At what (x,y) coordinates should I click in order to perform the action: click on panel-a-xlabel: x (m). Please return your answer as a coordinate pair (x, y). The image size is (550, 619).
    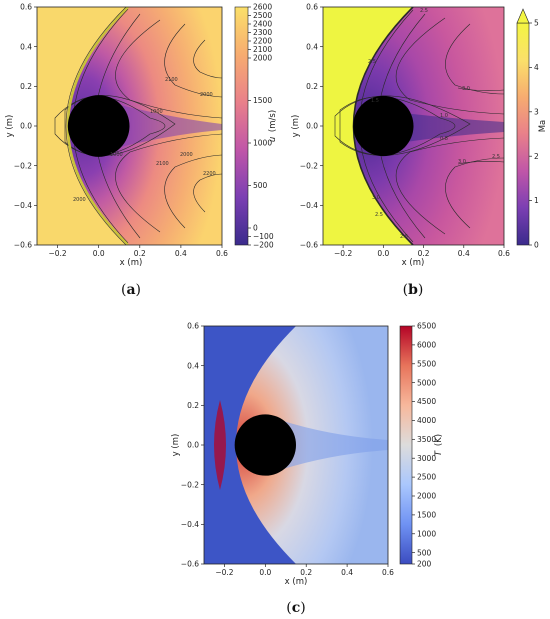
    Looking at the image, I should click on (131, 263).